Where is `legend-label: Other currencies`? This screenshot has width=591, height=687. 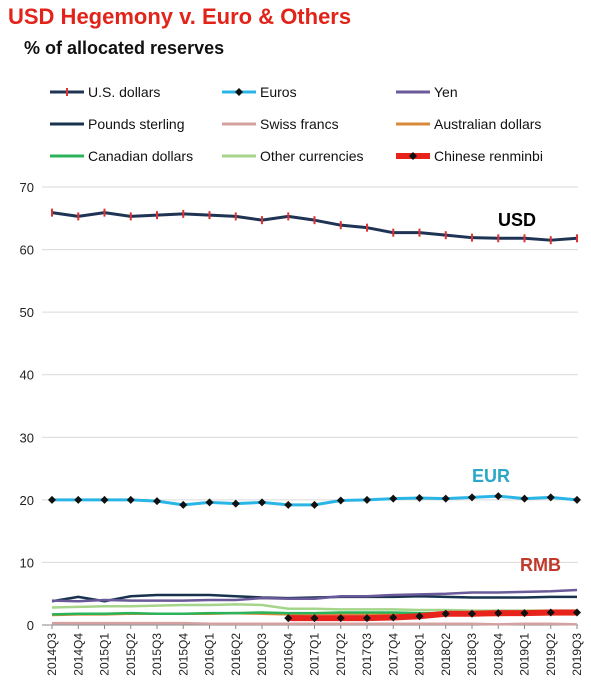
legend-label: Other currencies is located at coordinates (311, 156).